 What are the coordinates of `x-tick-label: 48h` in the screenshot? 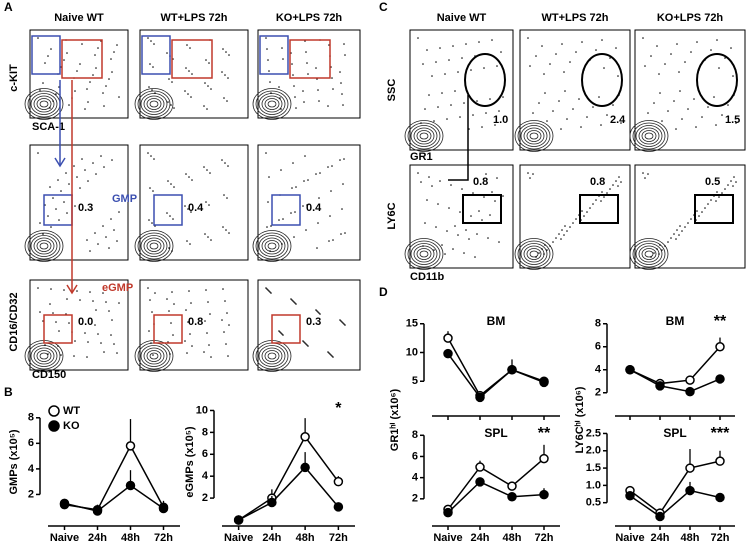 It's located at (512, 538).